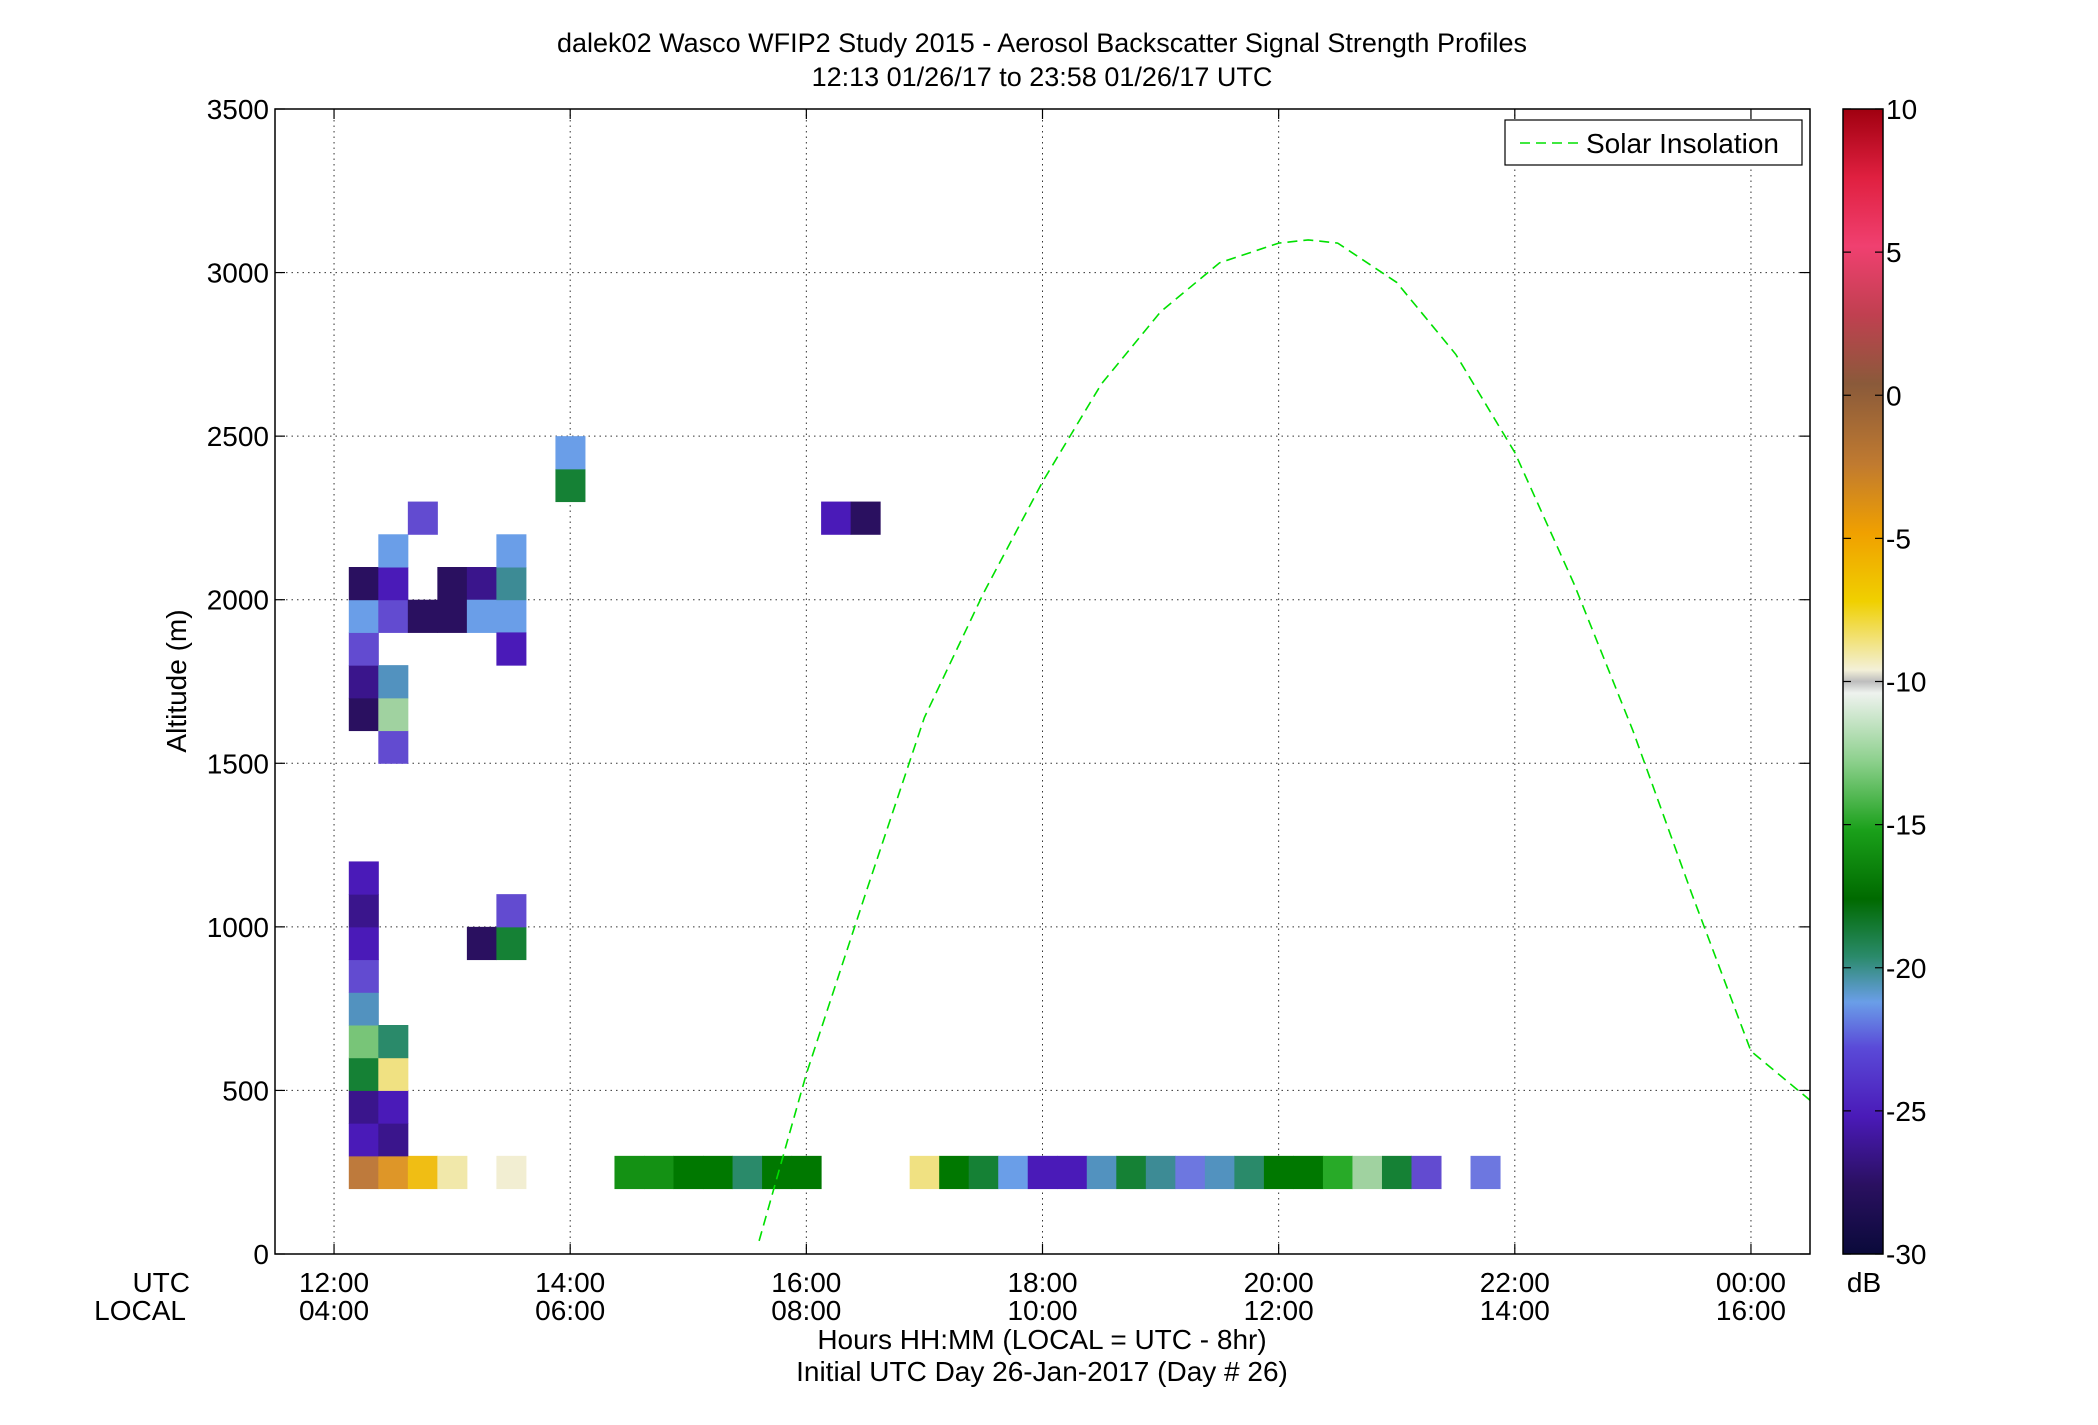  What do you see at coordinates (806, 1282) in the screenshot?
I see `x-tick-label-utc: 16:00` at bounding box center [806, 1282].